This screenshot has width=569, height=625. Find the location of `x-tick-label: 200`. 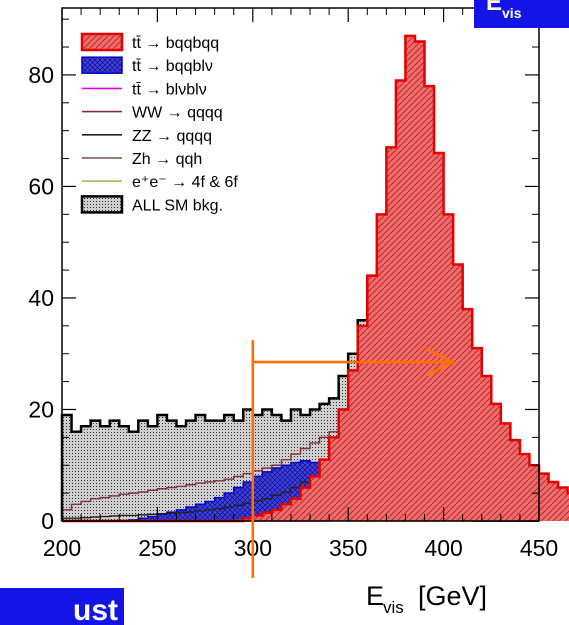

x-tick-label: 200 is located at coordinates (62, 548).